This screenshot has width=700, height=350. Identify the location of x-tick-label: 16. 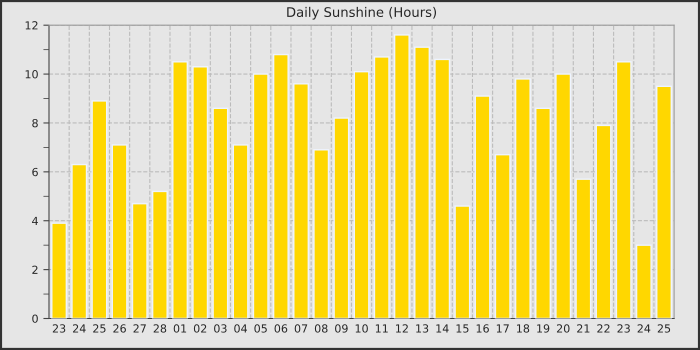
(482, 328).